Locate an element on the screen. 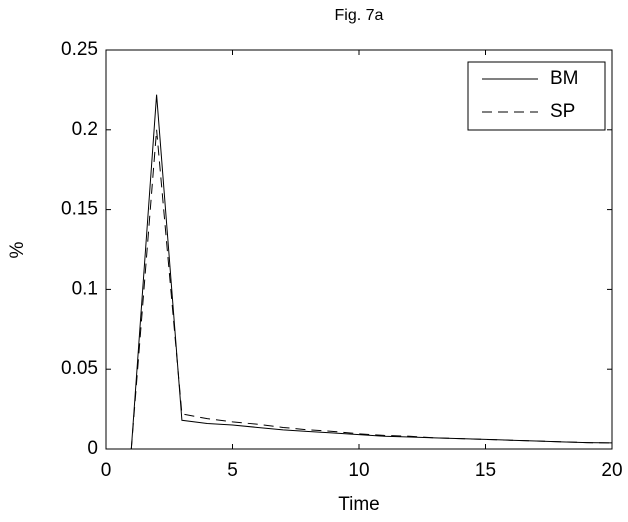 The height and width of the screenshot is (522, 628). x-tick-label: 20 is located at coordinates (611, 470).